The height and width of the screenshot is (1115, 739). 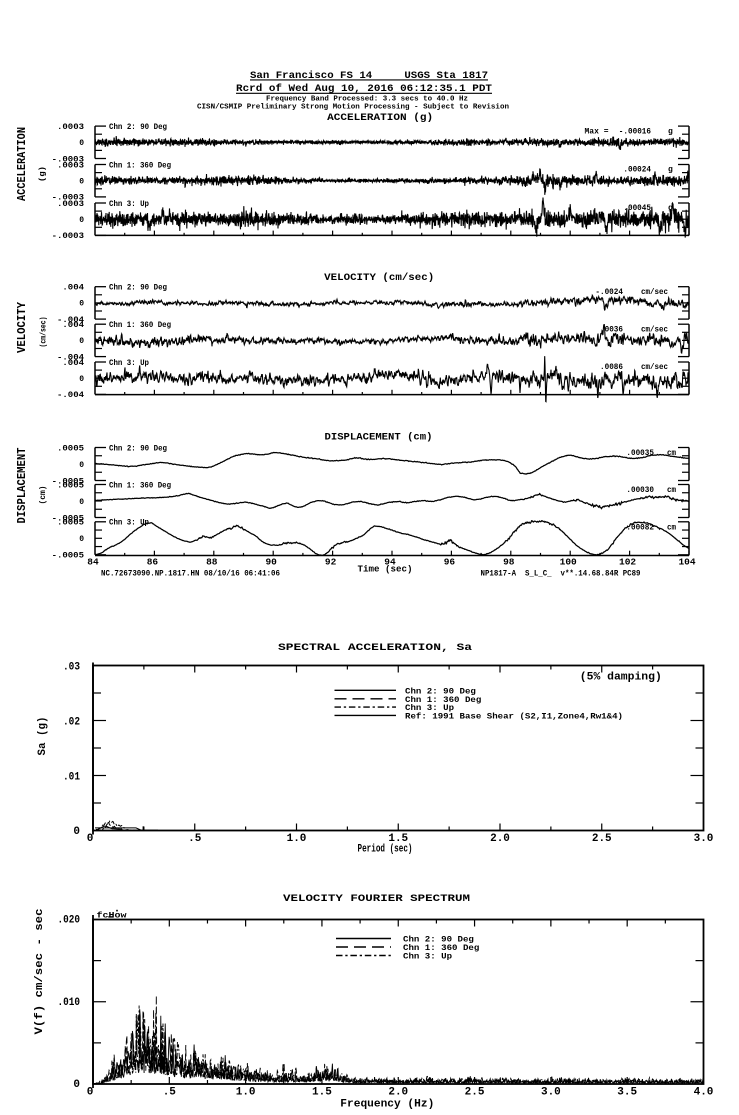 I want to click on svg-text: (cm), so click(x=43, y=495).